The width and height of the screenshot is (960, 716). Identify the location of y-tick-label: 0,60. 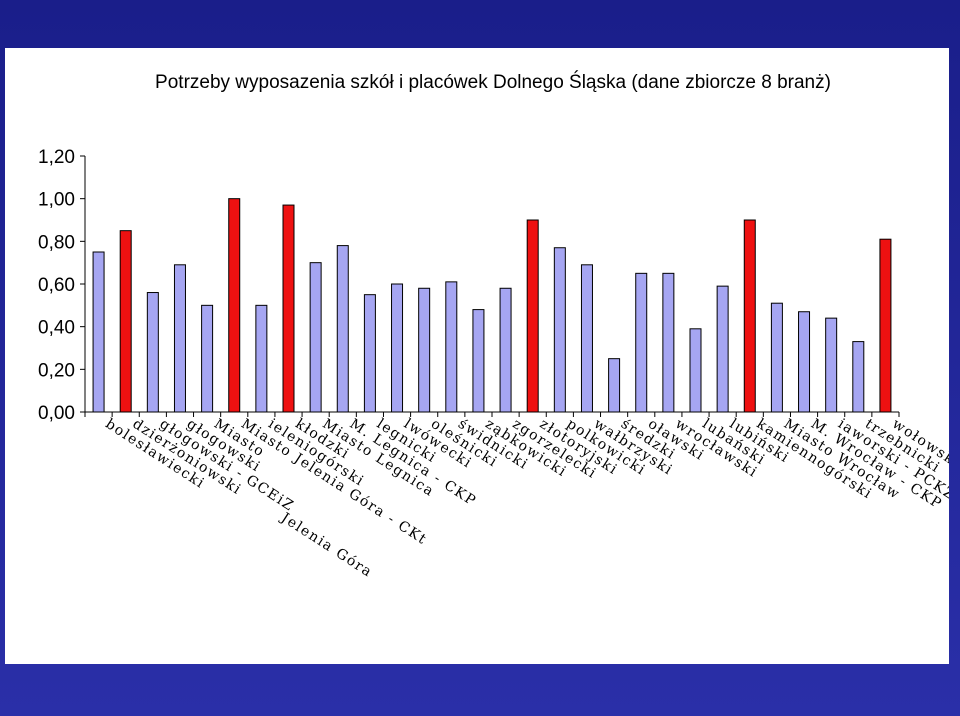
(56, 285).